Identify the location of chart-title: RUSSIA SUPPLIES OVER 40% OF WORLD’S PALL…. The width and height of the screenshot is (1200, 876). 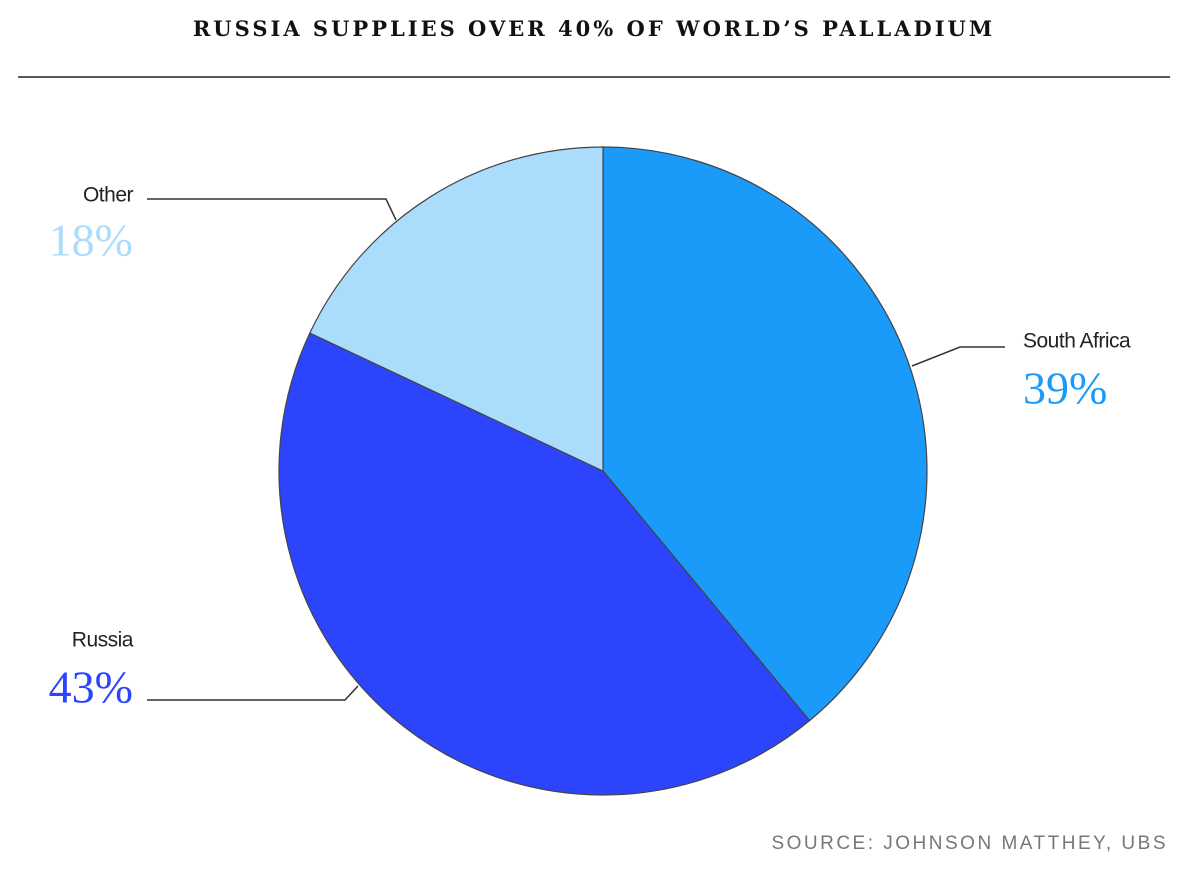
(594, 28).